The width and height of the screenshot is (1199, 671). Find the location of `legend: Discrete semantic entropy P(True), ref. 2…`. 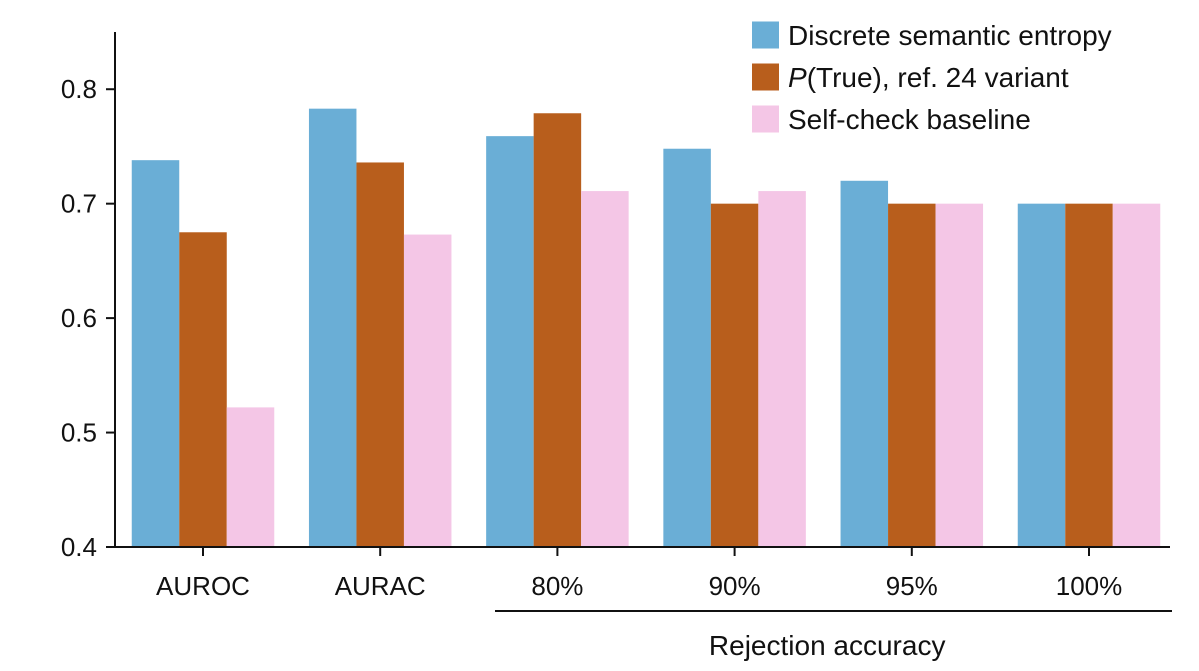

legend: Discrete semantic entropy P(True), ref. 2… is located at coordinates (932, 77).